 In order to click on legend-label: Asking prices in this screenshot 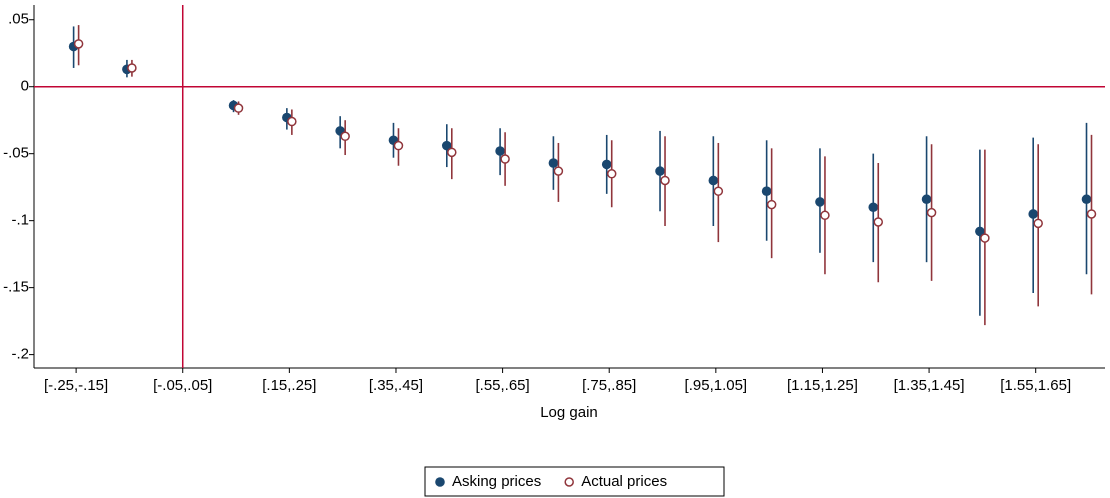, I will do `click(496, 481)`.